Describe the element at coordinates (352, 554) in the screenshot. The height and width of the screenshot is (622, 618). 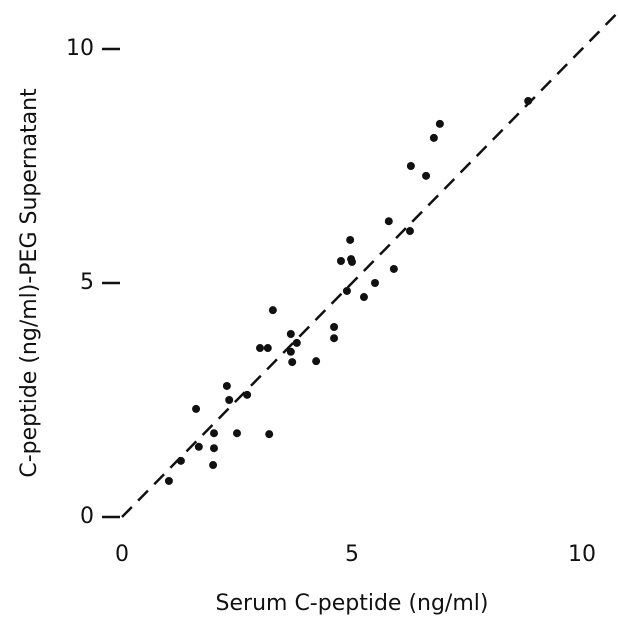
I see `x-tick-label: 5` at that location.